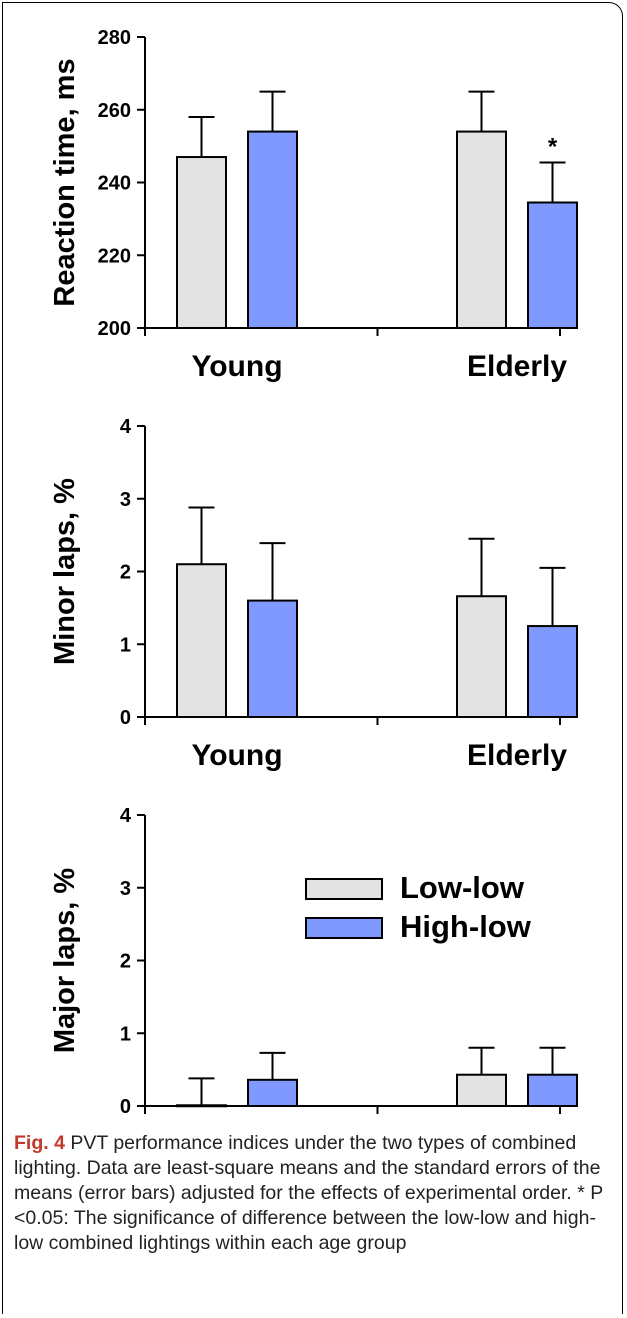  Describe the element at coordinates (114, 184) in the screenshot. I see `y-tick-label: 240` at that location.